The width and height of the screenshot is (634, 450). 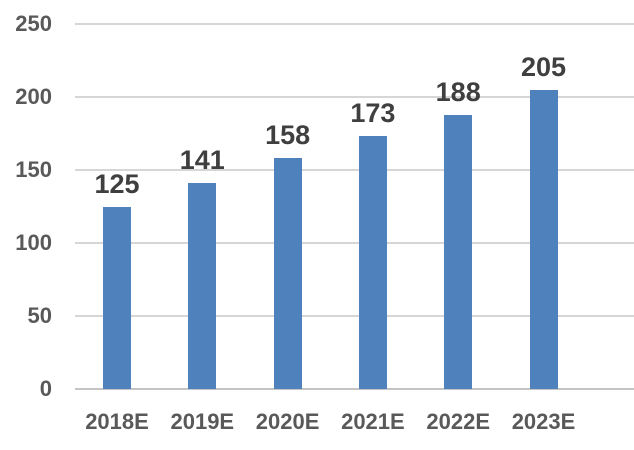 I want to click on bar-2021E, so click(x=372, y=262).